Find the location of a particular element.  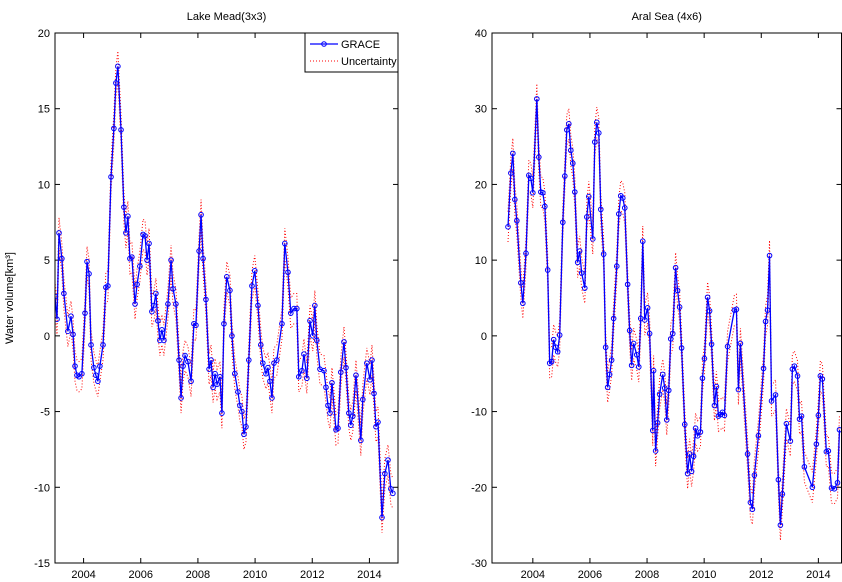

legend-box is located at coordinates (351, 52).